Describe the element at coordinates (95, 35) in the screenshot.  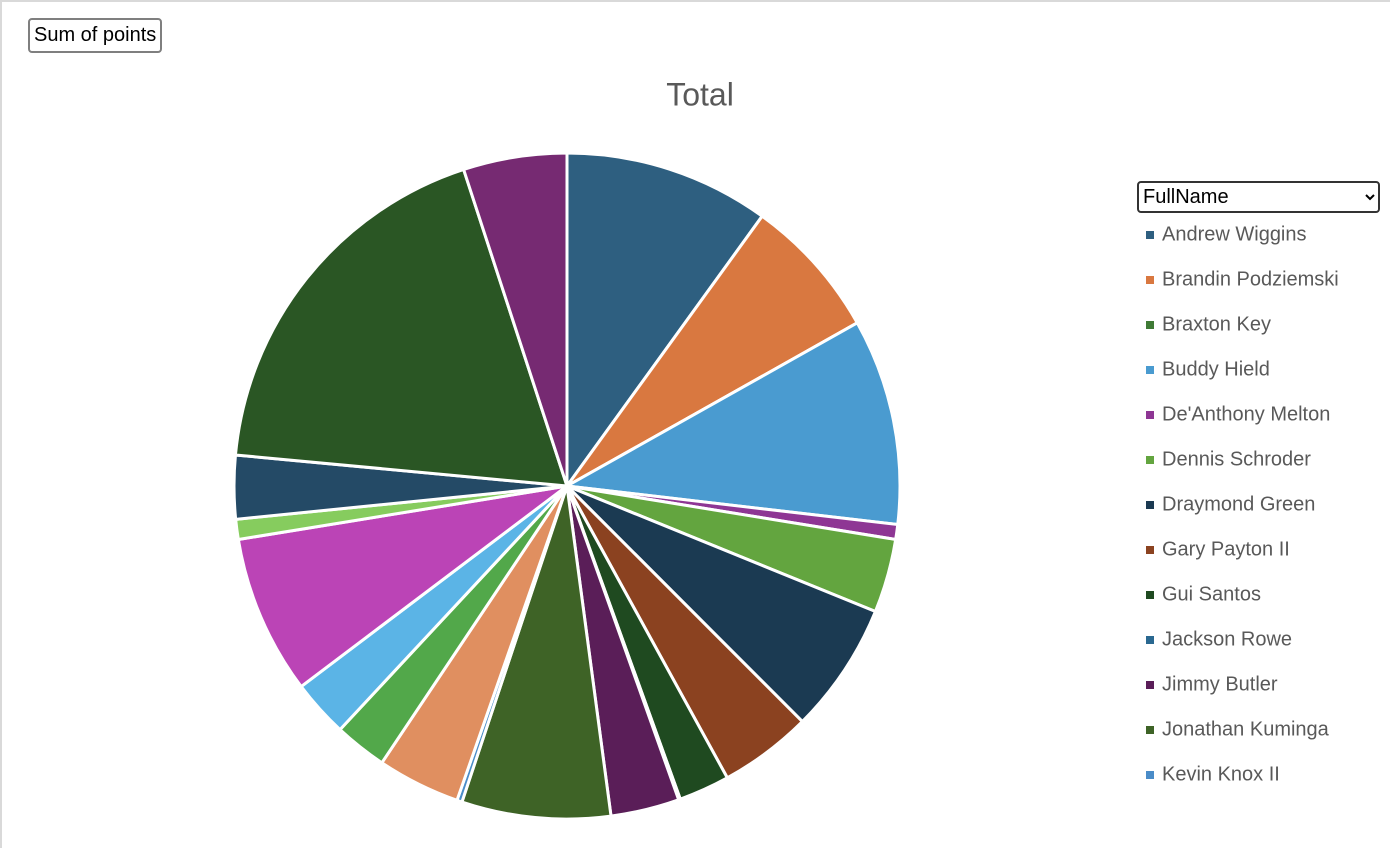
I see `value-field-button: Sum of points` at that location.